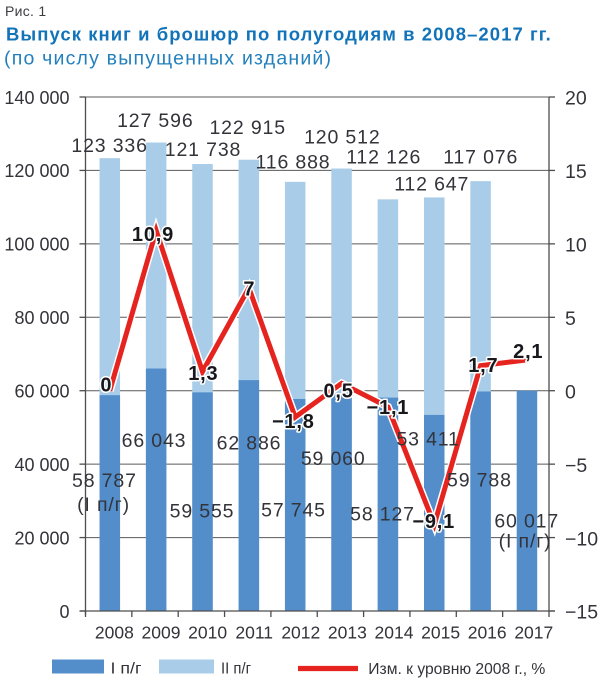  What do you see at coordinates (41, 392) in the screenshot?
I see `svg-text: 60 000` at bounding box center [41, 392].